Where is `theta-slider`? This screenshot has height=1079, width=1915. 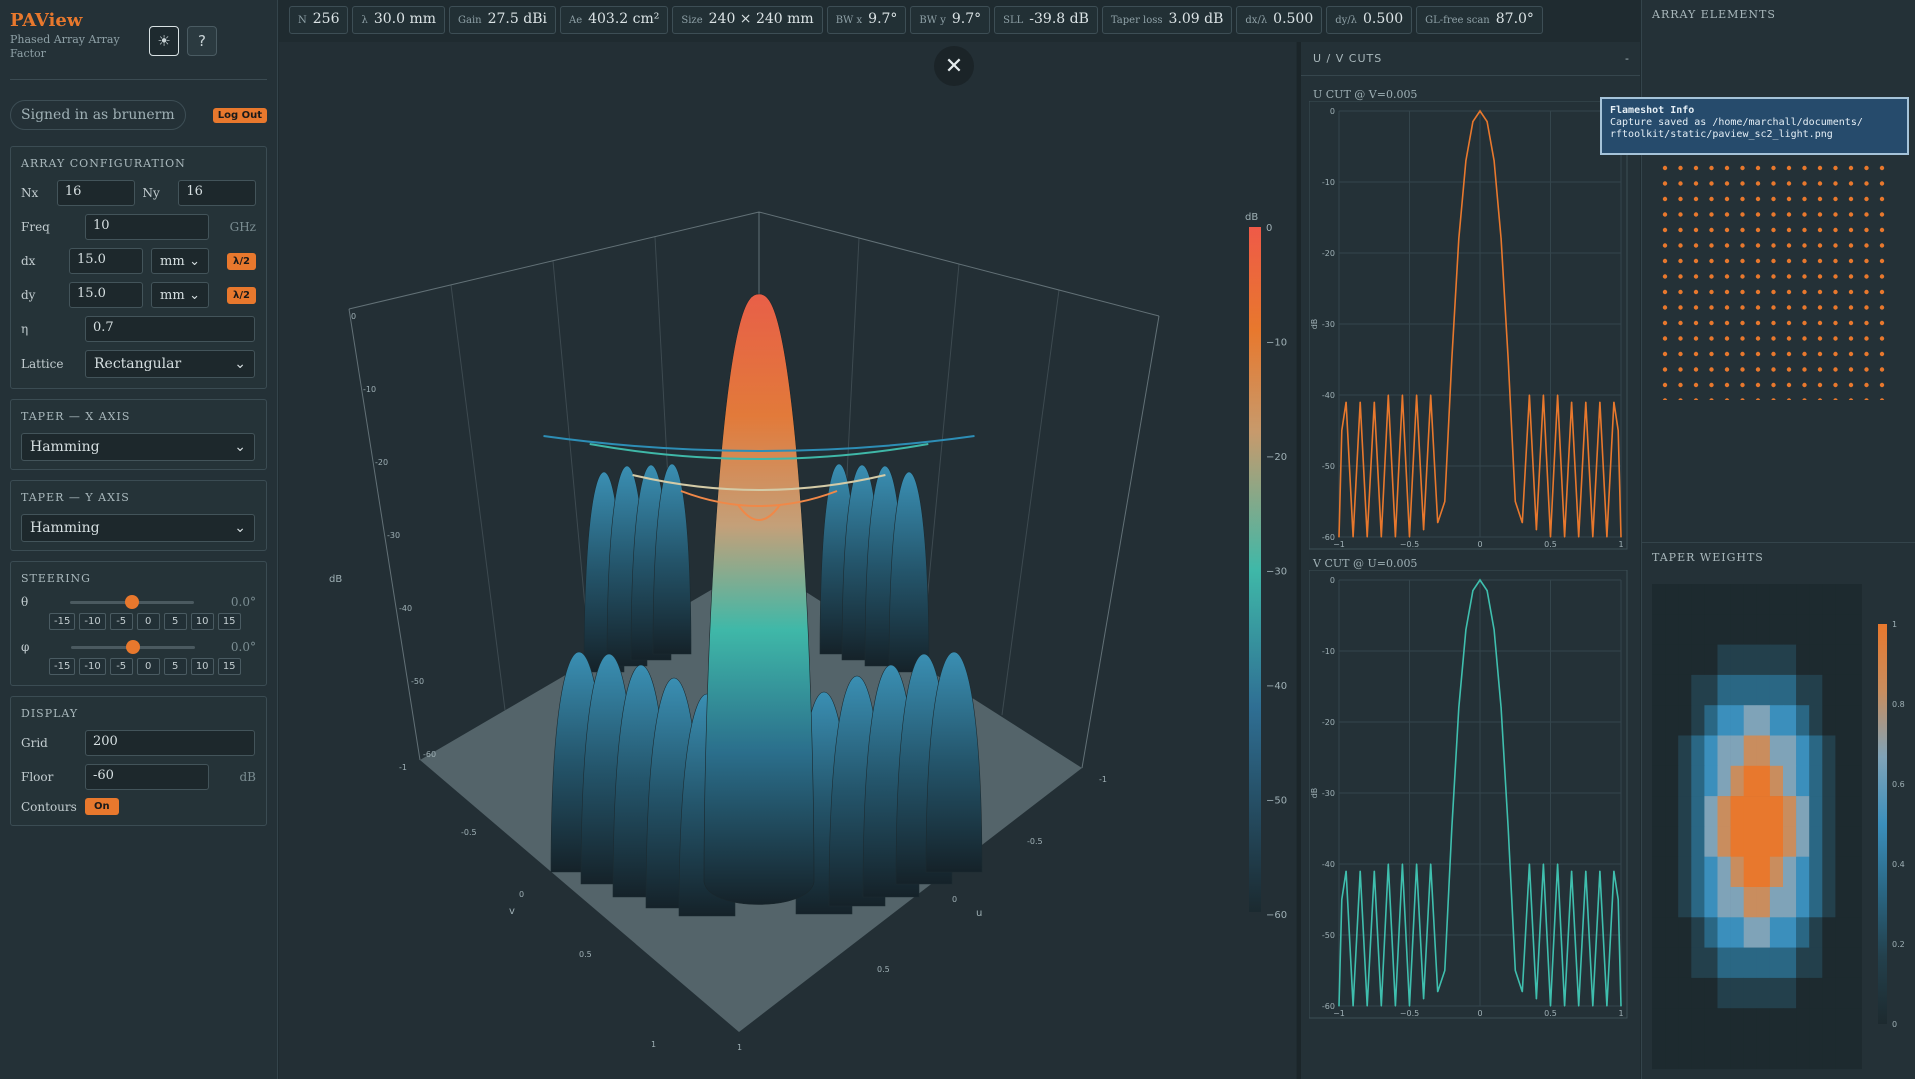
theta-slider is located at coordinates (132, 601).